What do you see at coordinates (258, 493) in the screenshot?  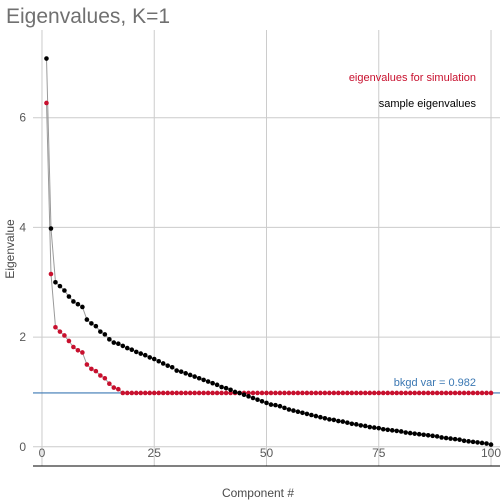 I see `x-axis-title: Component #` at bounding box center [258, 493].